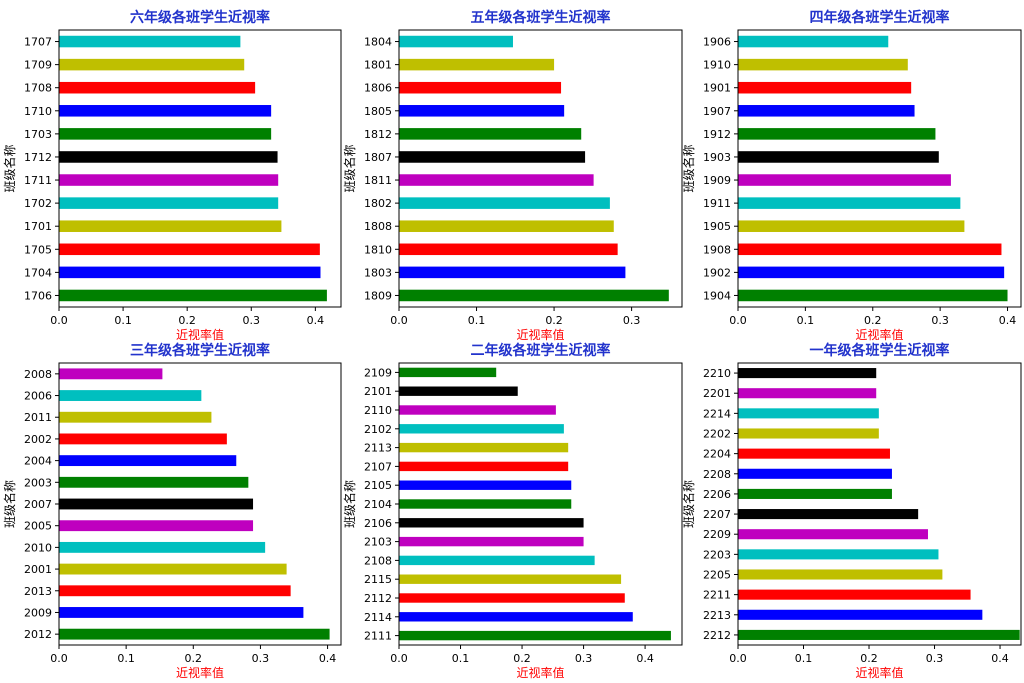 The image size is (1024, 683). Describe the element at coordinates (38, 612) in the screenshot. I see `y-tick-label: 2009` at that location.